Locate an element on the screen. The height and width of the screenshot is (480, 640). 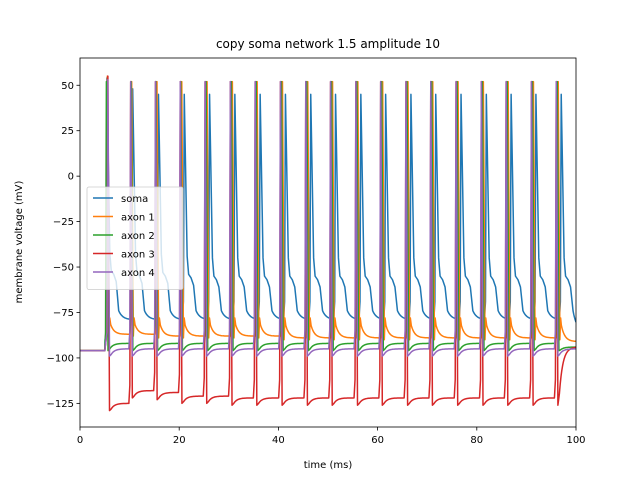
y-tick-label: 25 is located at coordinates (67, 131).